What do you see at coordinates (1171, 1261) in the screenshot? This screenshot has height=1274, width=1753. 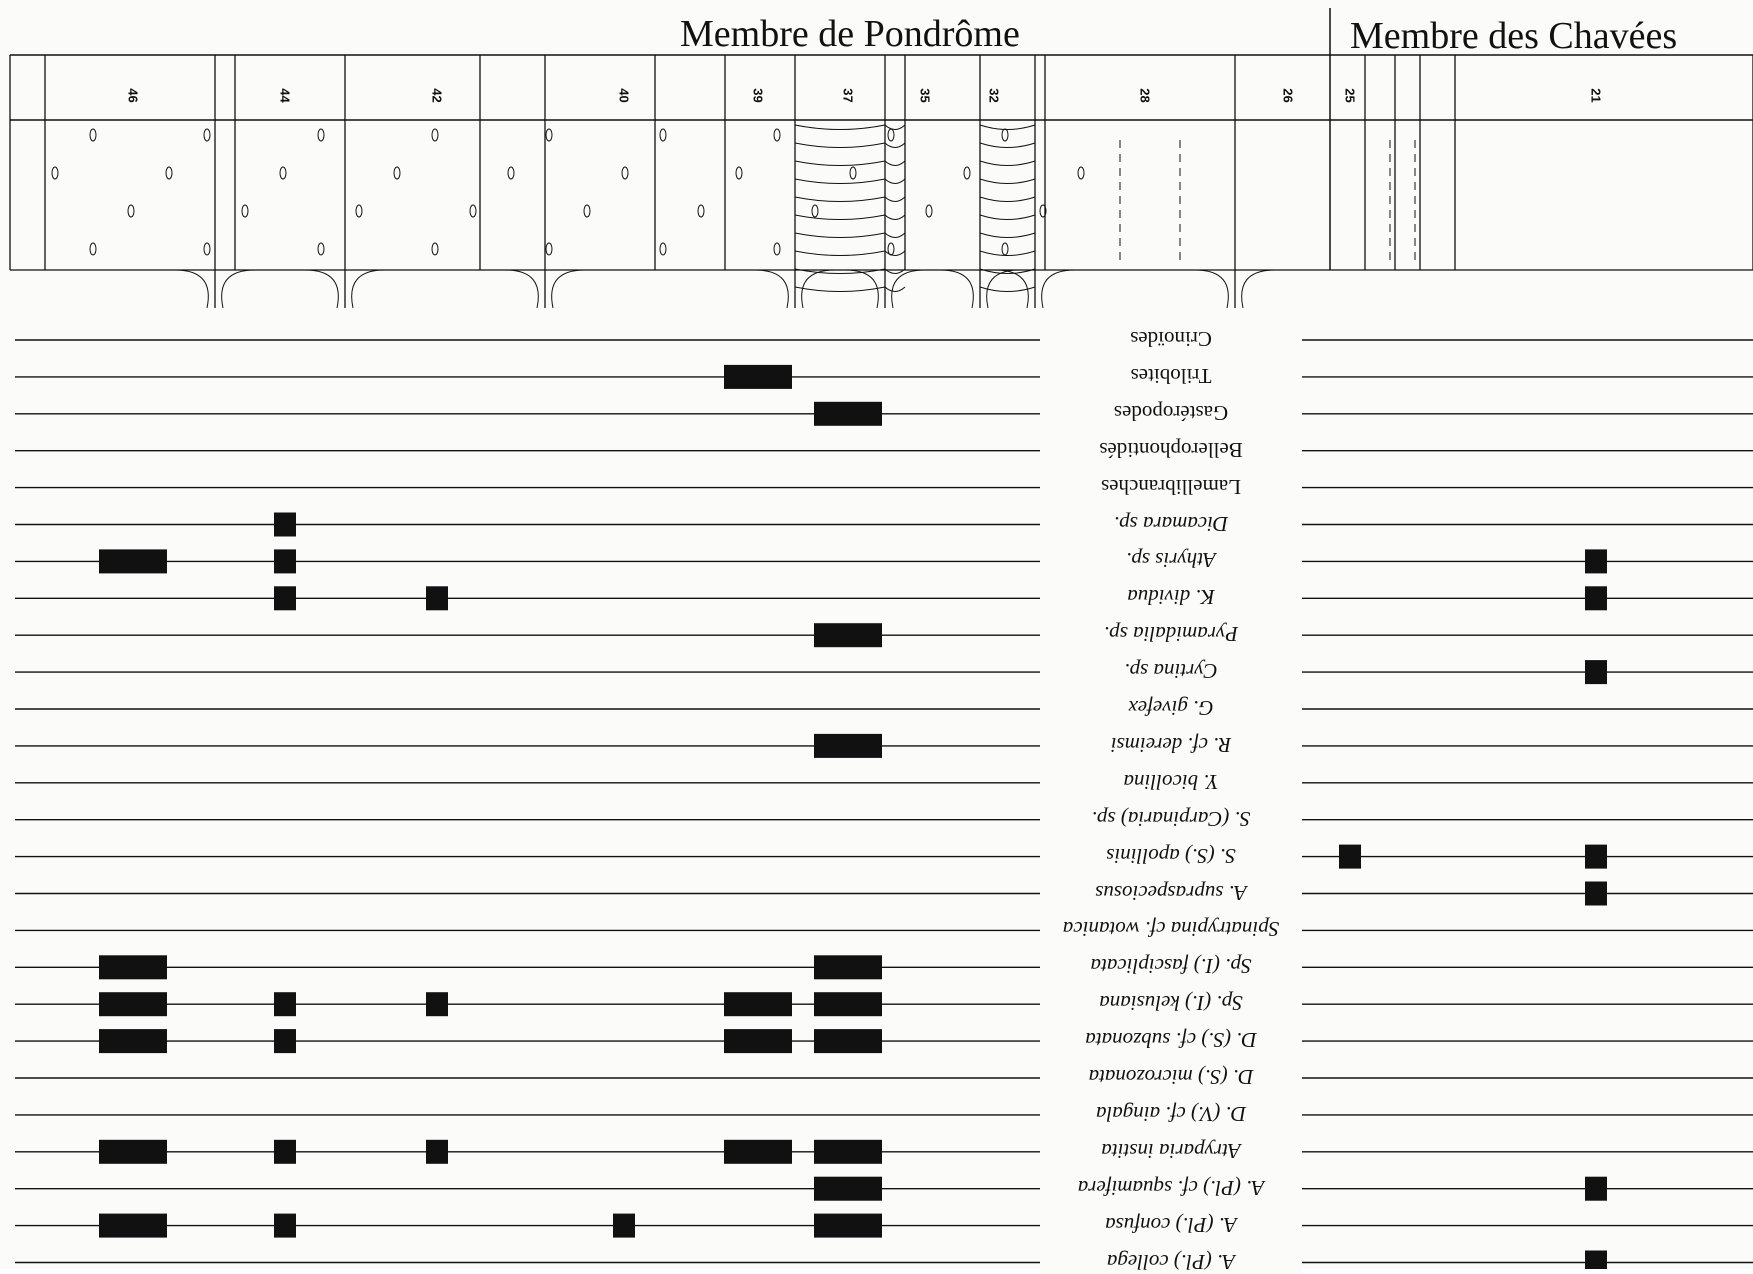 I see `taxon-label: A. (Pl.) collega` at bounding box center [1171, 1261].